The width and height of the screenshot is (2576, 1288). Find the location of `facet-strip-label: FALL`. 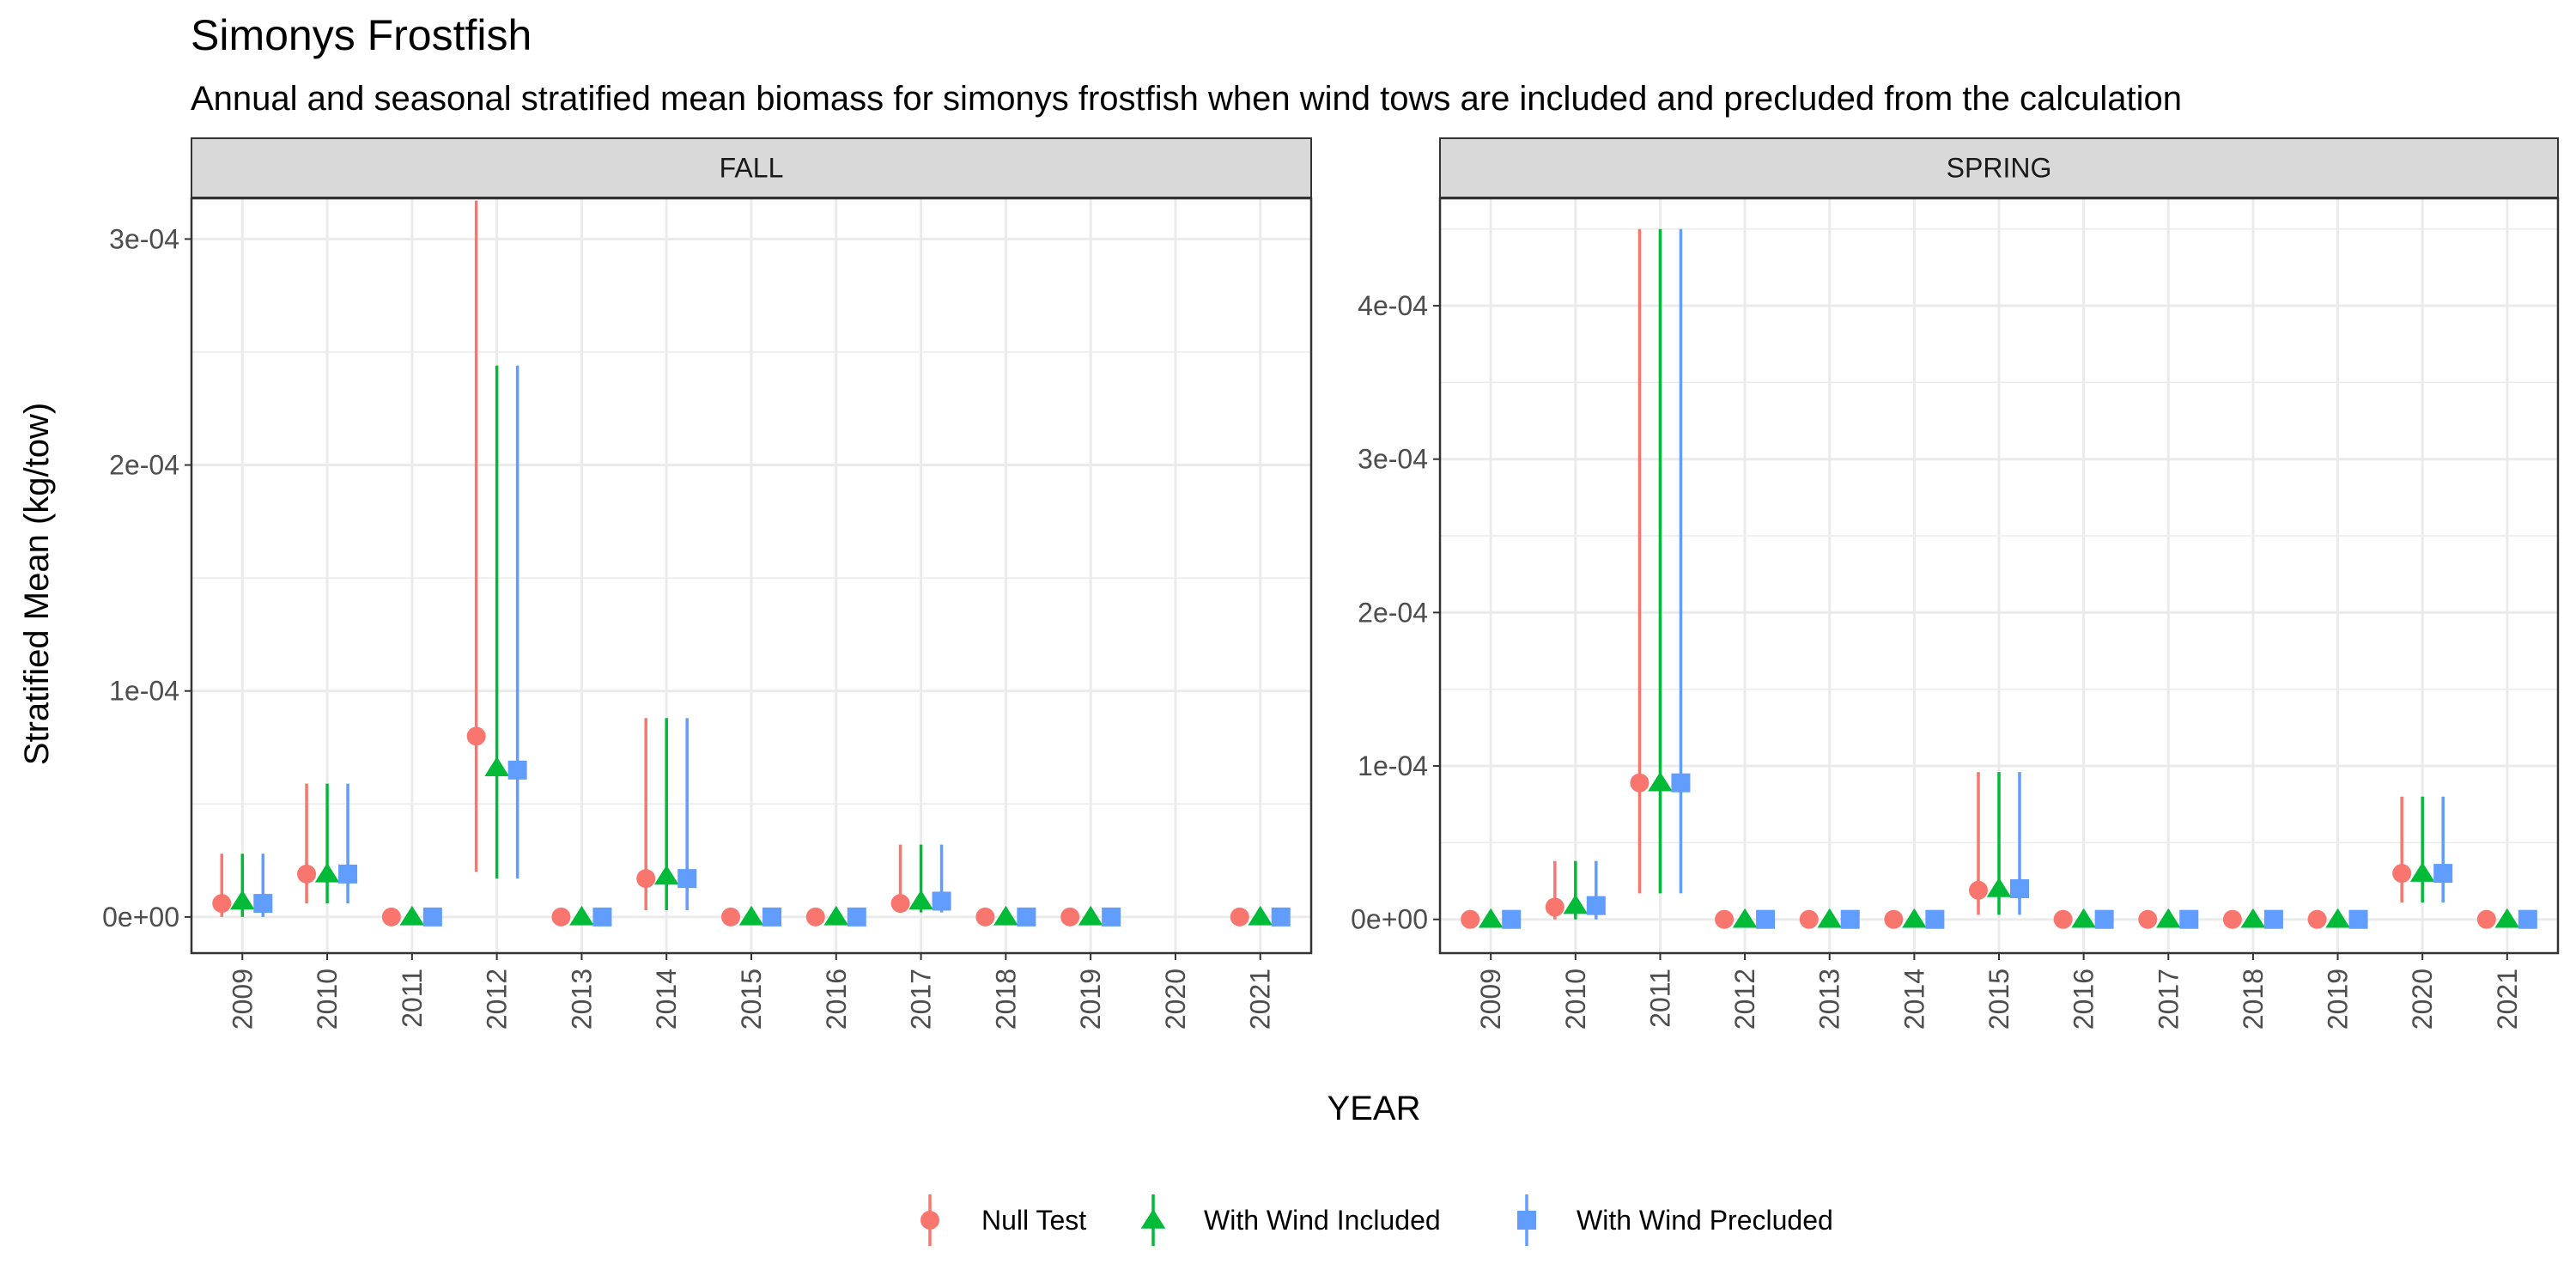

facet-strip-label: FALL is located at coordinates (752, 169).